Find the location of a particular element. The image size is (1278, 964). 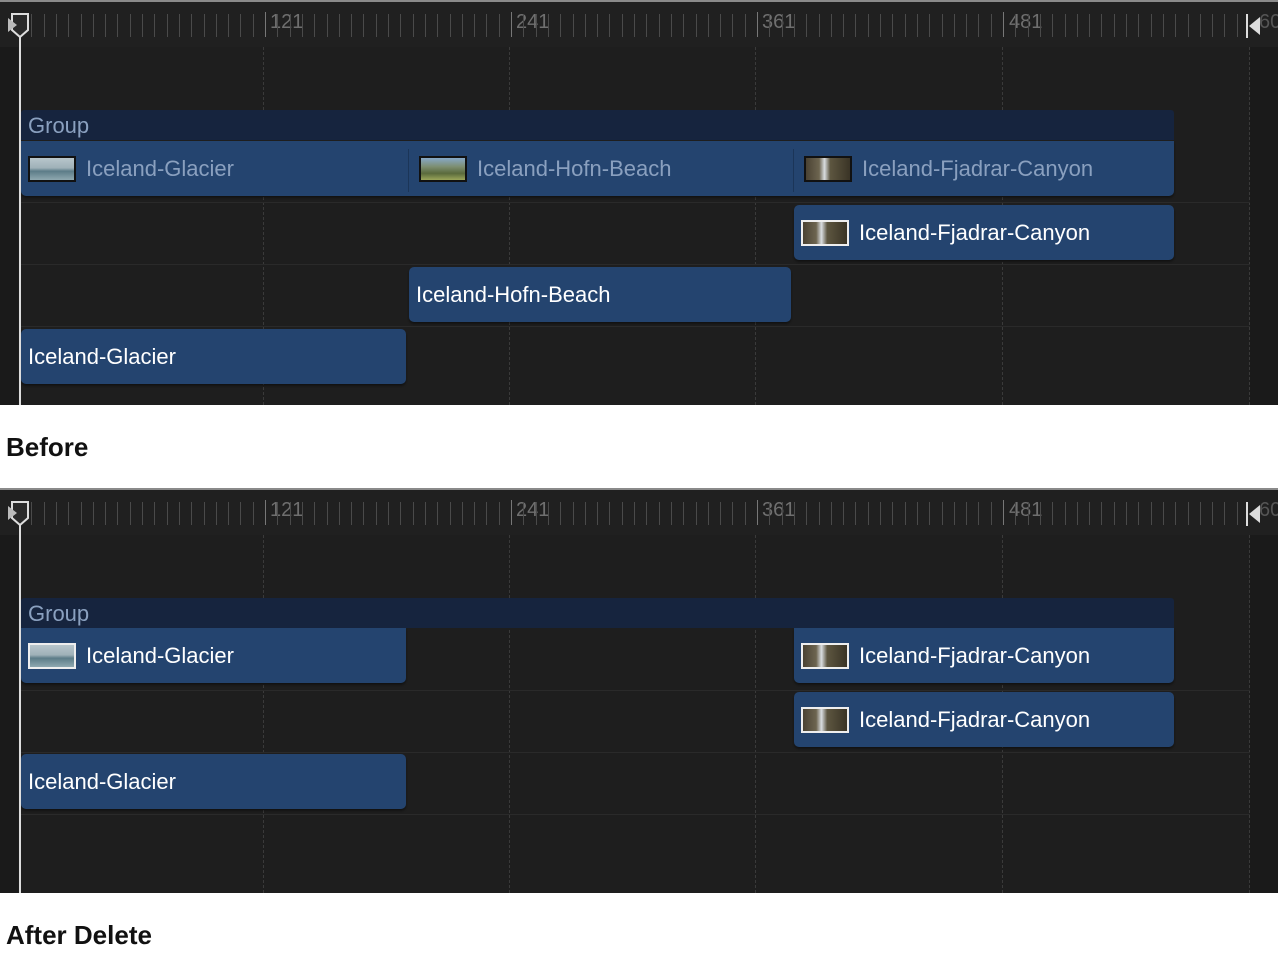

clip-label: Iceland-Glacier is located at coordinates (102, 781).